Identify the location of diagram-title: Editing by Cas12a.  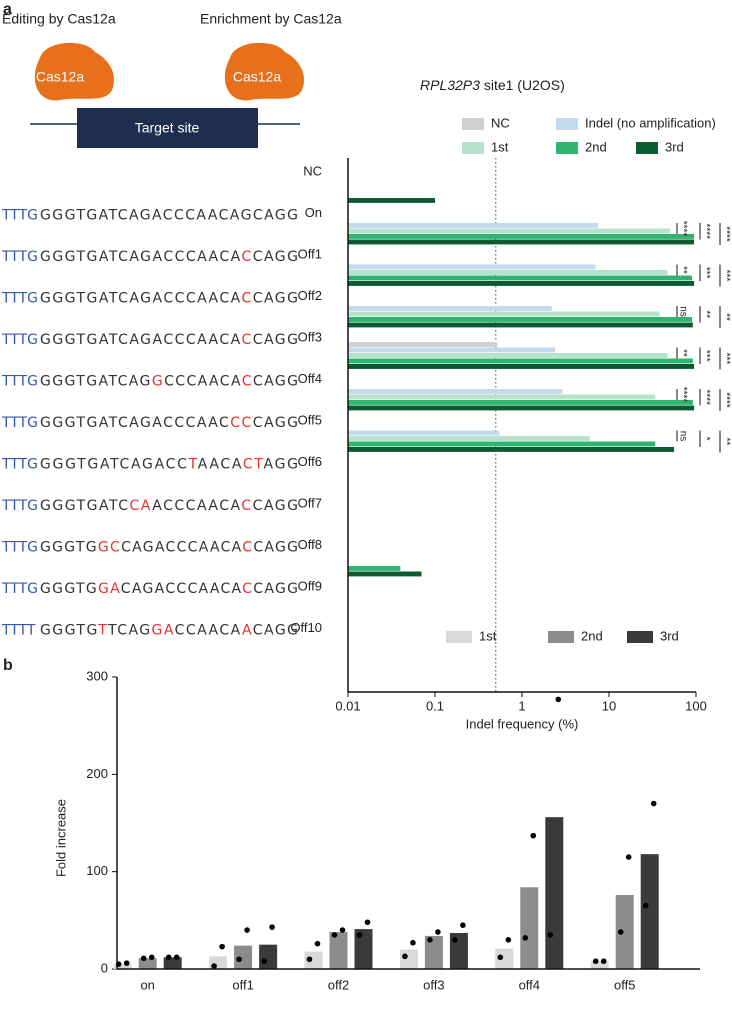
(59, 19).